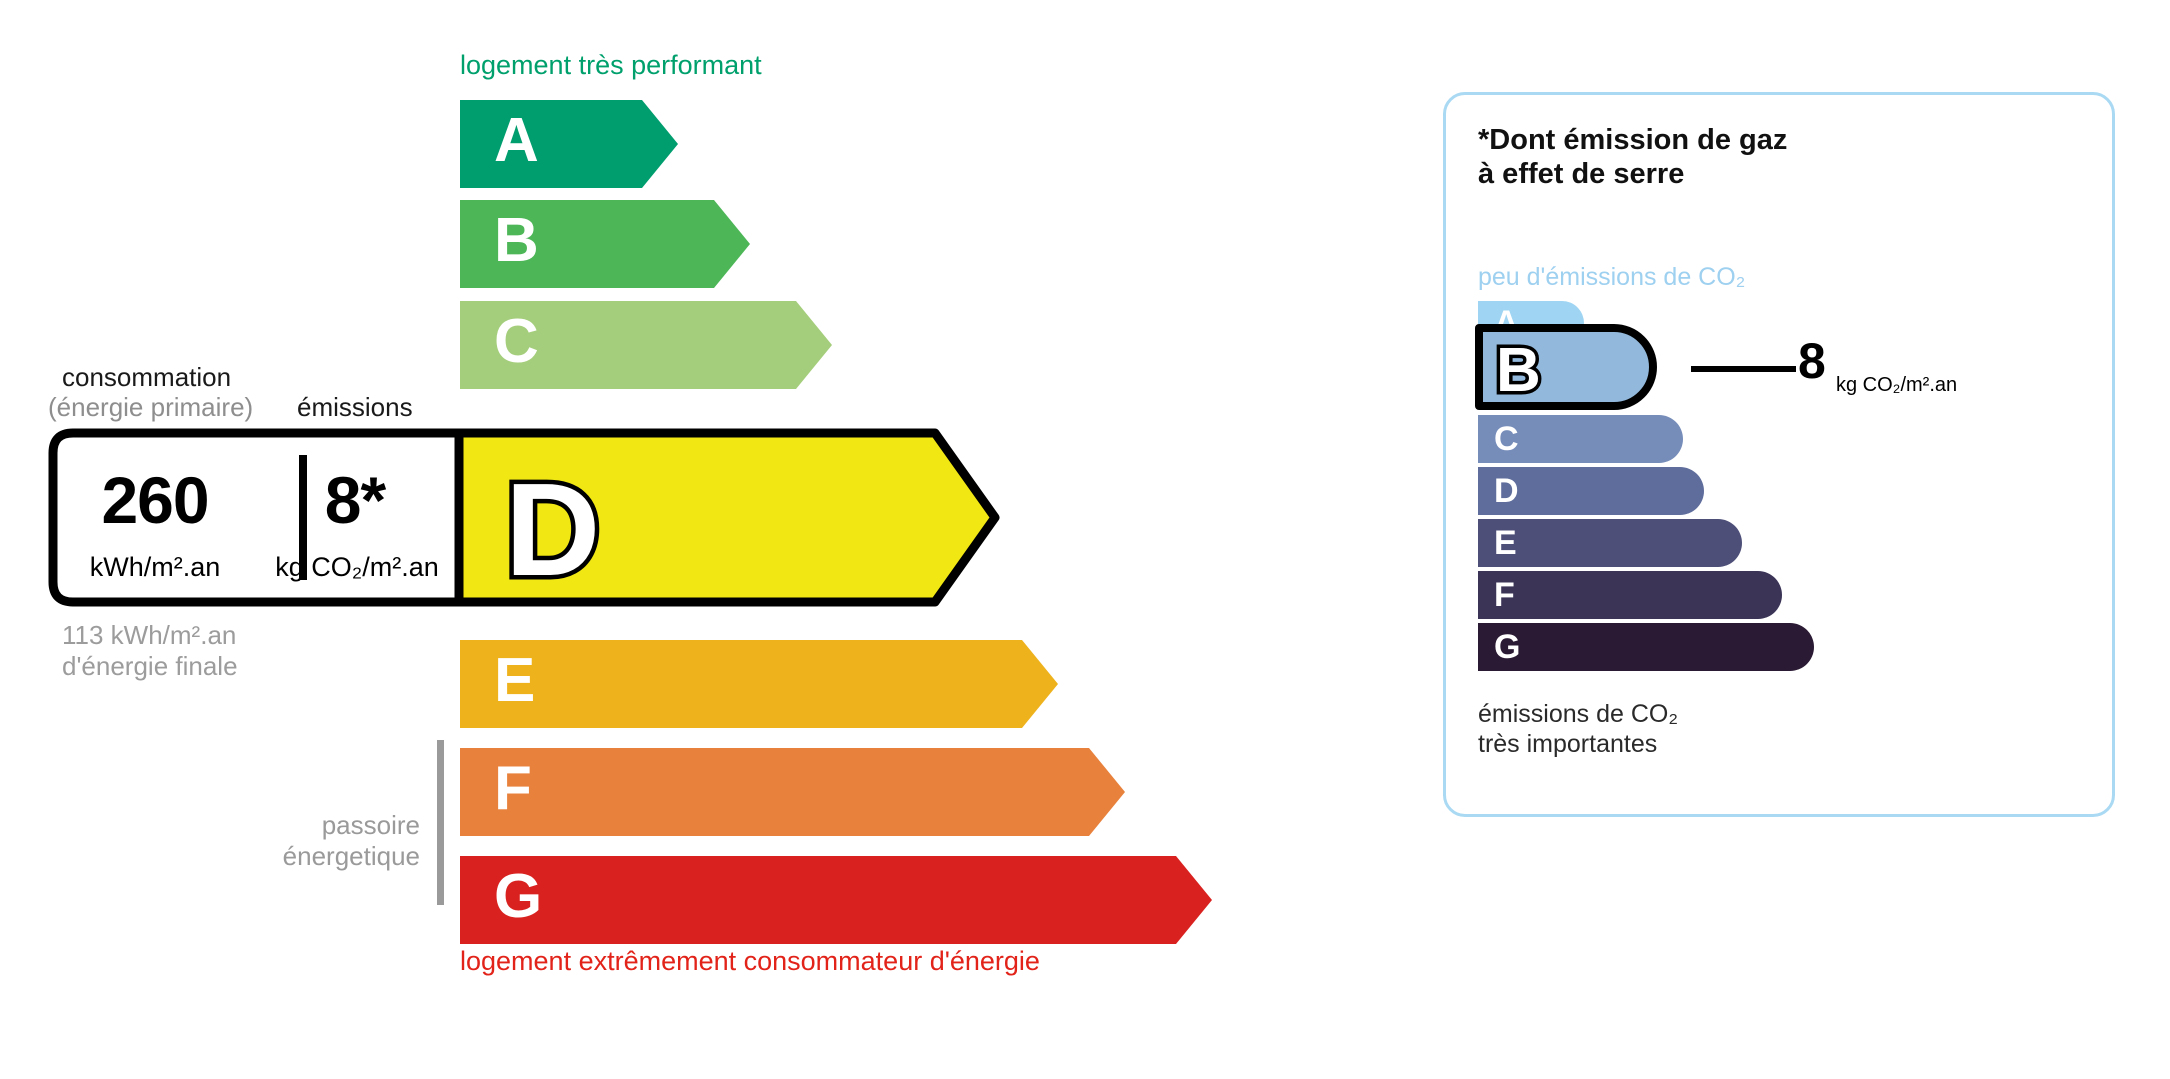 This screenshot has width=2170, height=1079. Describe the element at coordinates (355, 500) in the screenshot. I see `emission-value: 8*` at that location.